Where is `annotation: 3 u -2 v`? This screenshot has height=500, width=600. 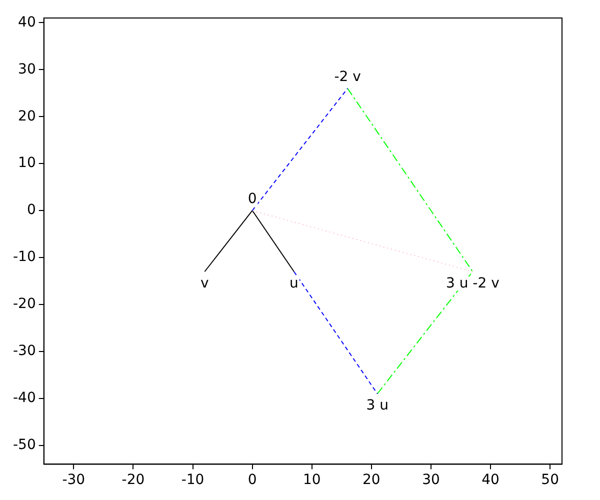
annotation: 3 u -2 v is located at coordinates (473, 283).